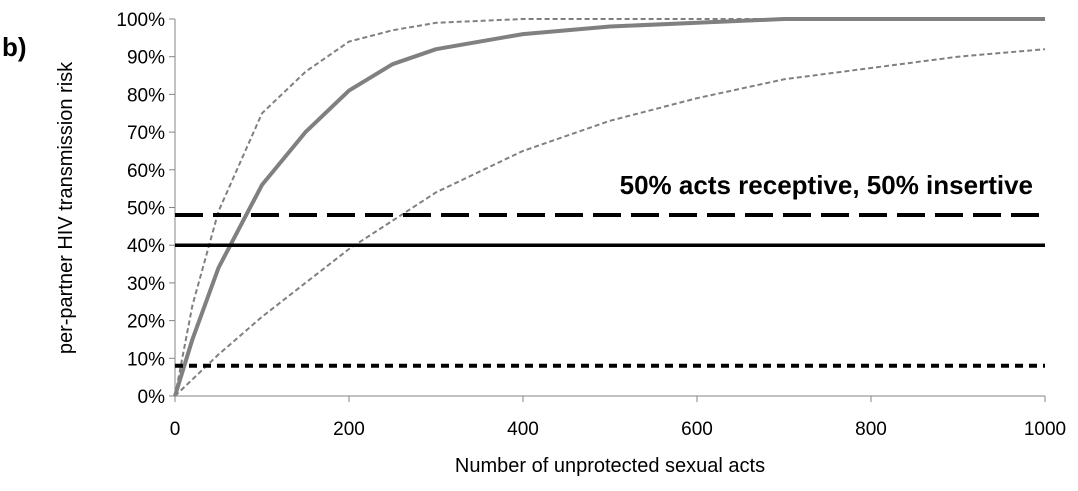 Image resolution: width=1078 pixels, height=491 pixels. I want to click on y-tick-label: 90%, so click(146, 58).